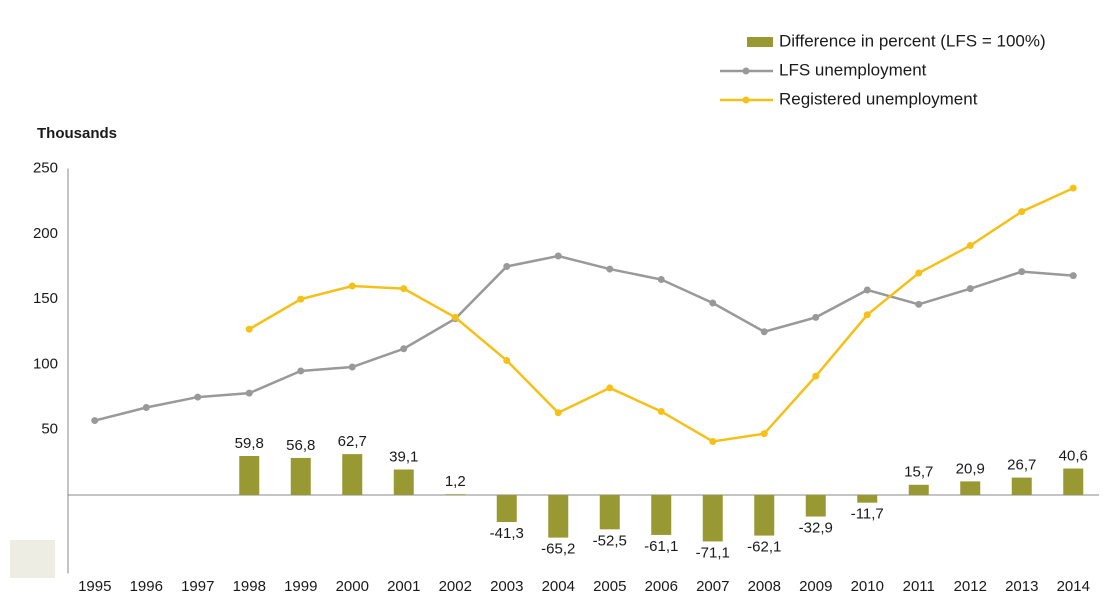 This screenshot has height=598, width=1115. What do you see at coordinates (712, 585) in the screenshot?
I see `x-tick-label: 2007` at bounding box center [712, 585].